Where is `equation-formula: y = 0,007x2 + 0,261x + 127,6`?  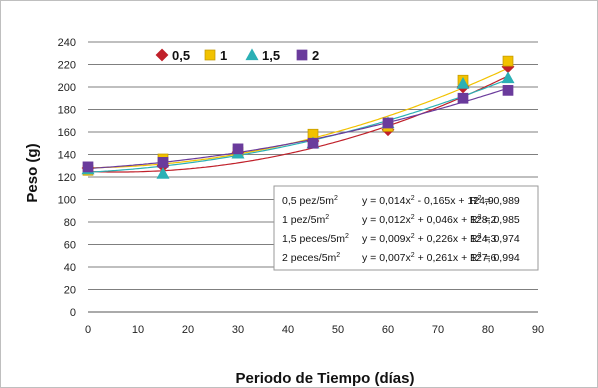
equation-formula: y = 0,007x2 + 0,261x + 127,6 is located at coordinates (429, 258).